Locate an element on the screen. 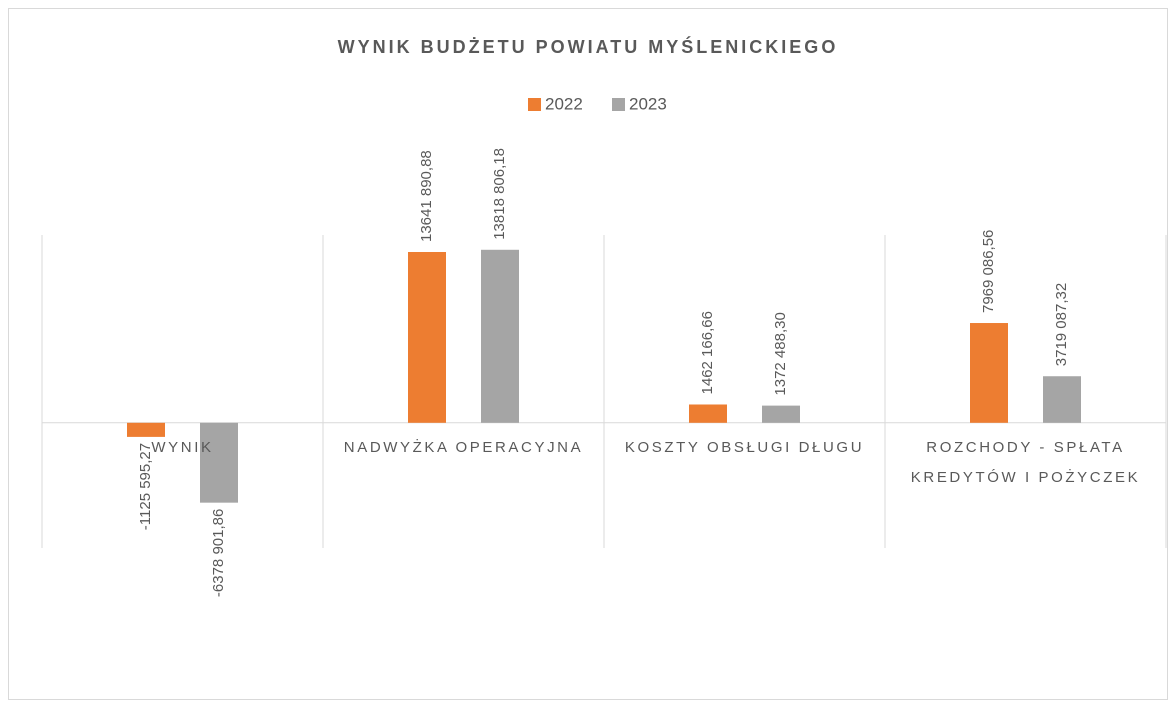 The image size is (1176, 708). x-tick-label: WYNIK is located at coordinates (182, 447).